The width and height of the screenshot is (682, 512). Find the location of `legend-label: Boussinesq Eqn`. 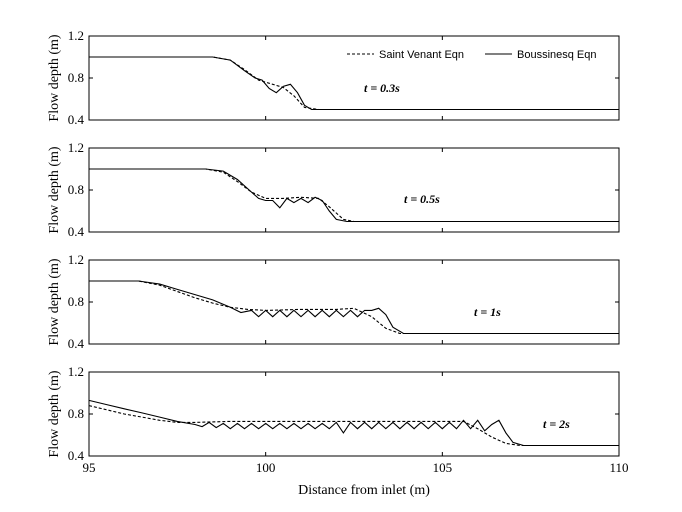

legend-label: Boussinesq Eqn is located at coordinates (557, 55).